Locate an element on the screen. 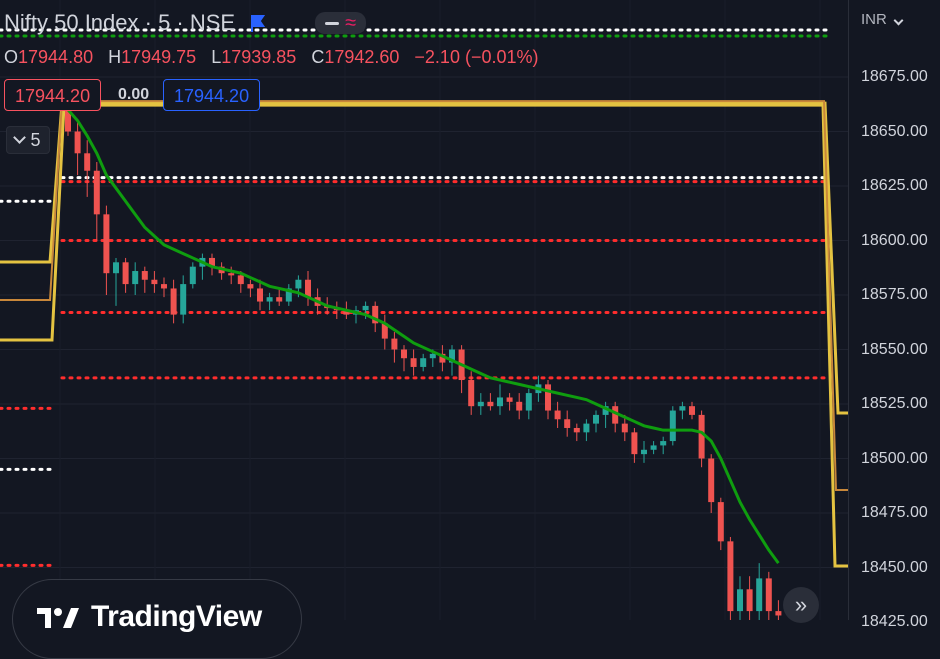 The image size is (940, 659). high-label: H is located at coordinates (115, 57).